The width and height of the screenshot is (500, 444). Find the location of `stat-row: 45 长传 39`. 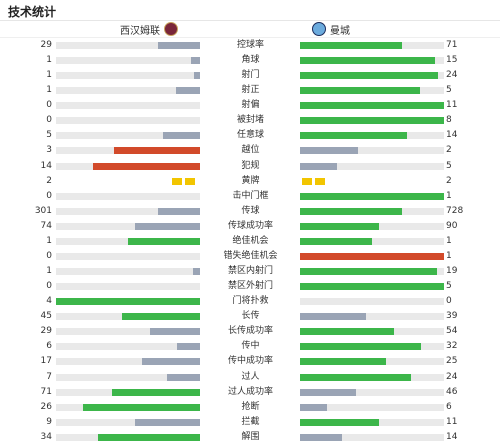

stat-row: 45 长传 39 is located at coordinates (250, 316).